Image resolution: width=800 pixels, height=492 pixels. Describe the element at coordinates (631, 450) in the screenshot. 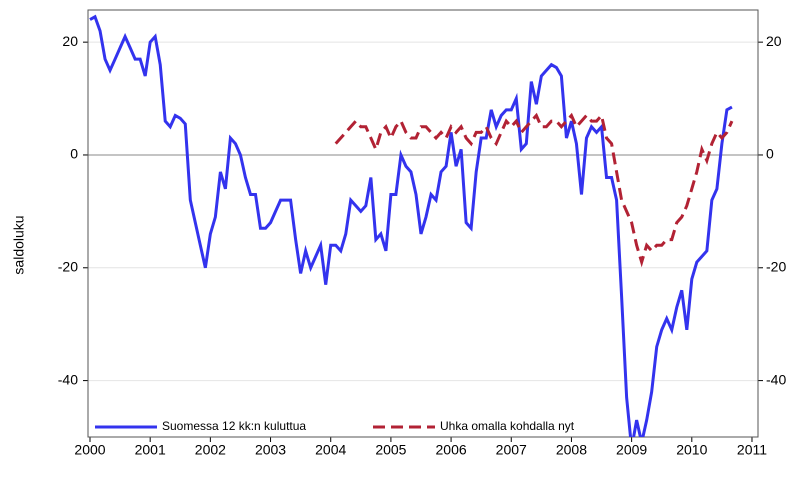

I see `x-tick-label: 2009` at that location.